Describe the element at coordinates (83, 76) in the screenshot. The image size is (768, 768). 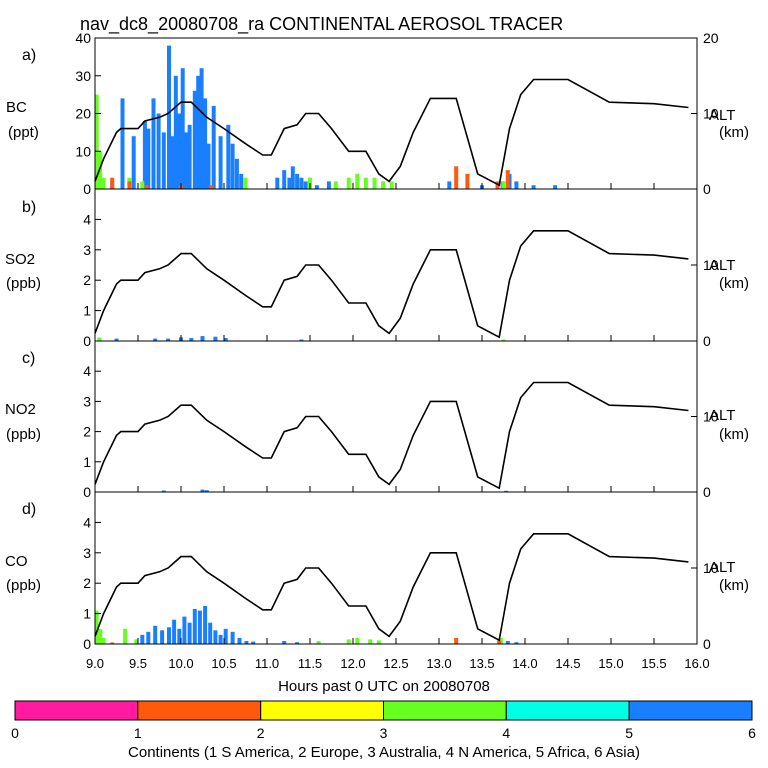
I see `panel-a-ytick-label: 30` at that location.